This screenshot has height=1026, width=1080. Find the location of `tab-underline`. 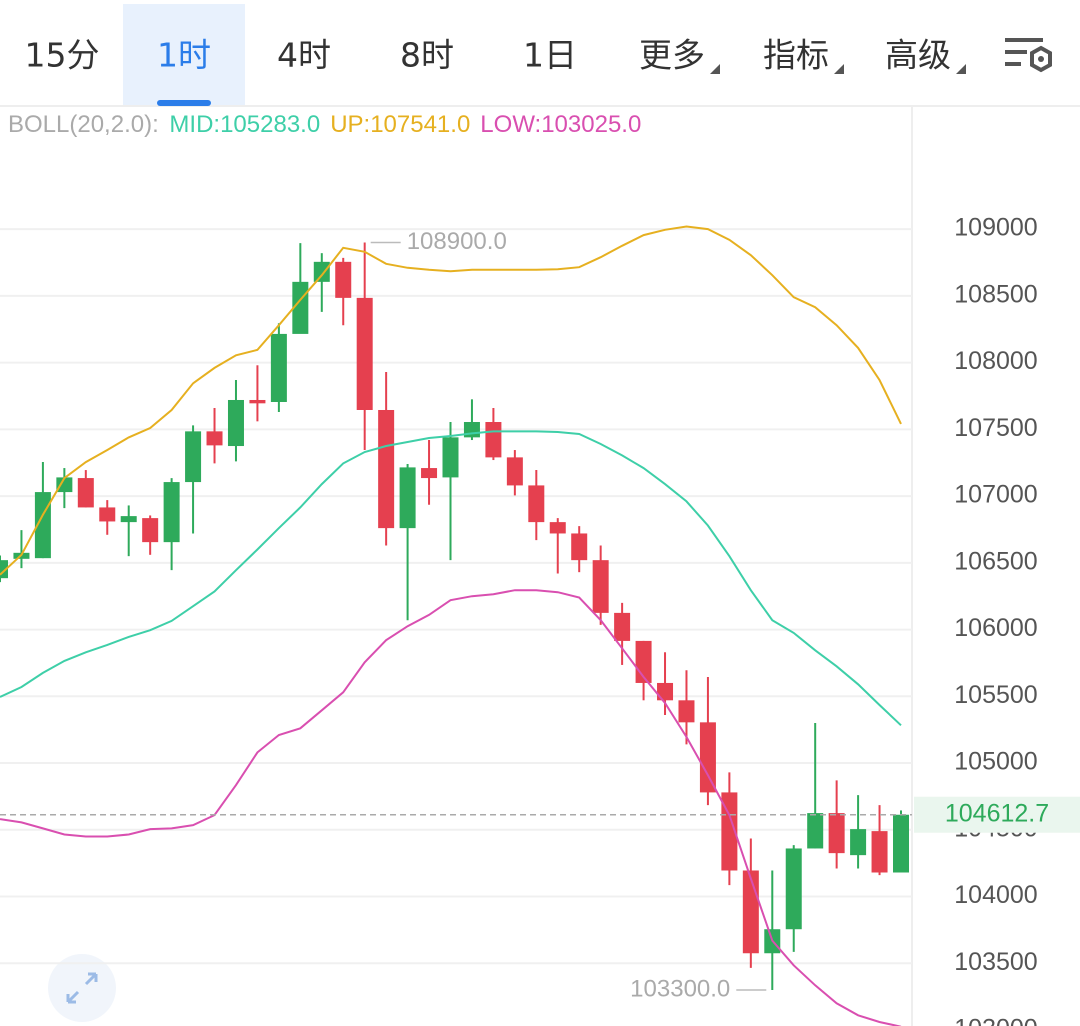

tab-underline is located at coordinates (184, 103).